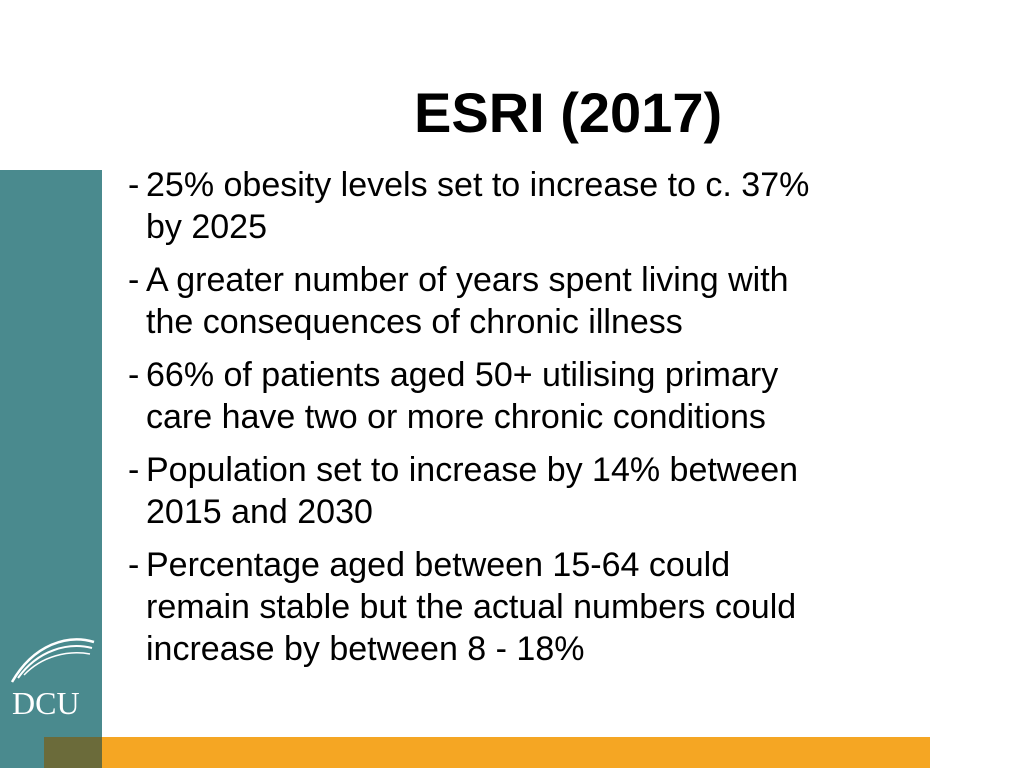 This screenshot has width=1024, height=768. I want to click on slide-title: ESRI (2017), so click(568, 112).